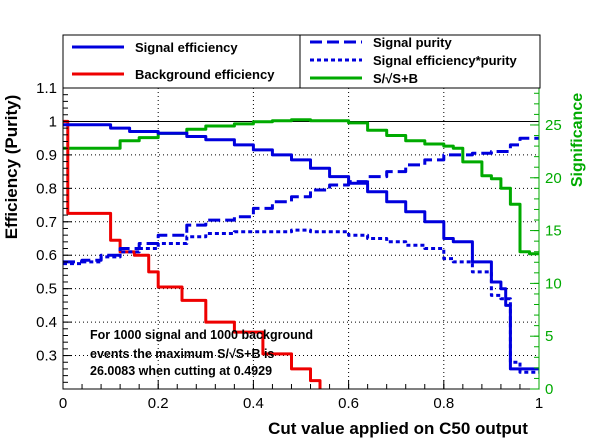 This screenshot has height=442, width=598. Describe the element at coordinates (46, 255) in the screenshot. I see `y-tick-label: 0.6` at that location.